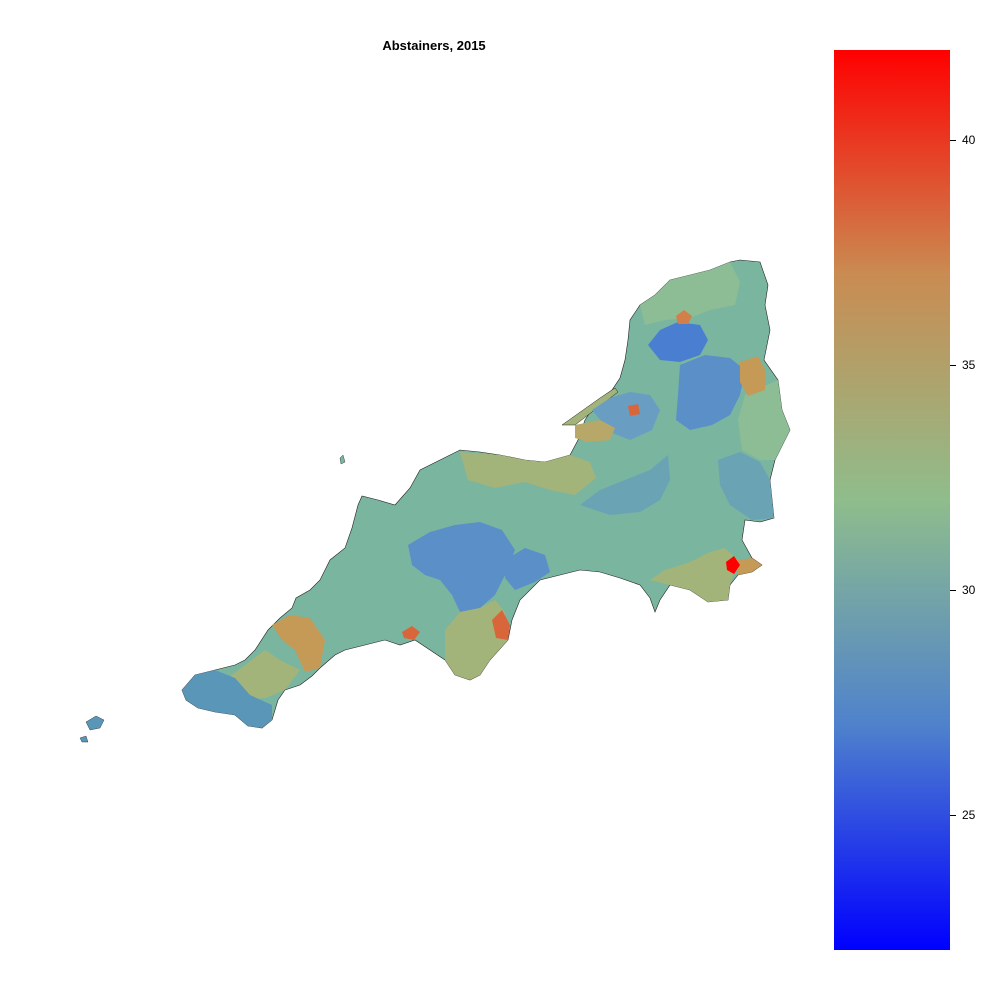  What do you see at coordinates (892, 500) in the screenshot?
I see `color-scale-bar` at bounding box center [892, 500].